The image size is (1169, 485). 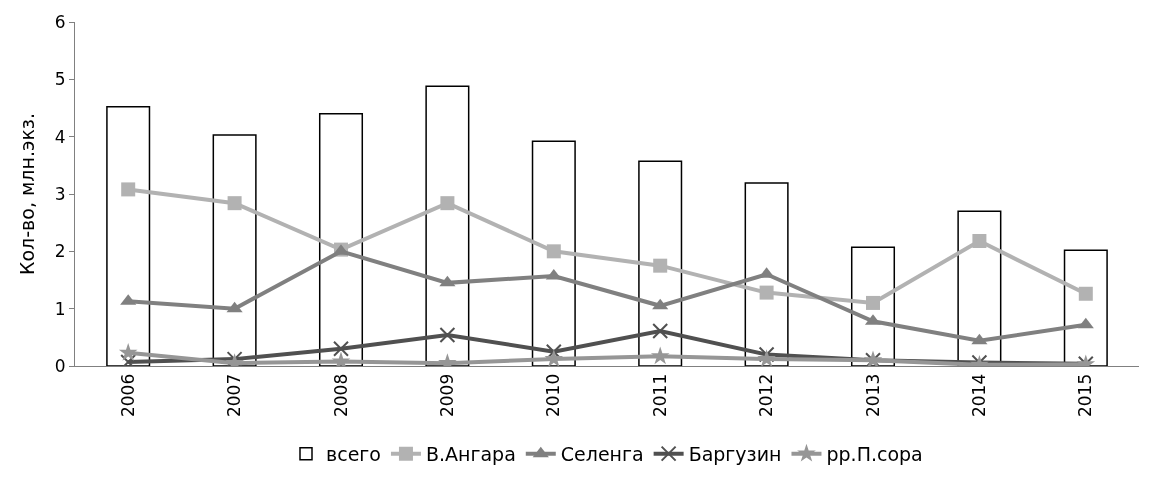 What do you see at coordinates (553, 395) in the screenshot?
I see `x-tick-label: 2010` at bounding box center [553, 395].